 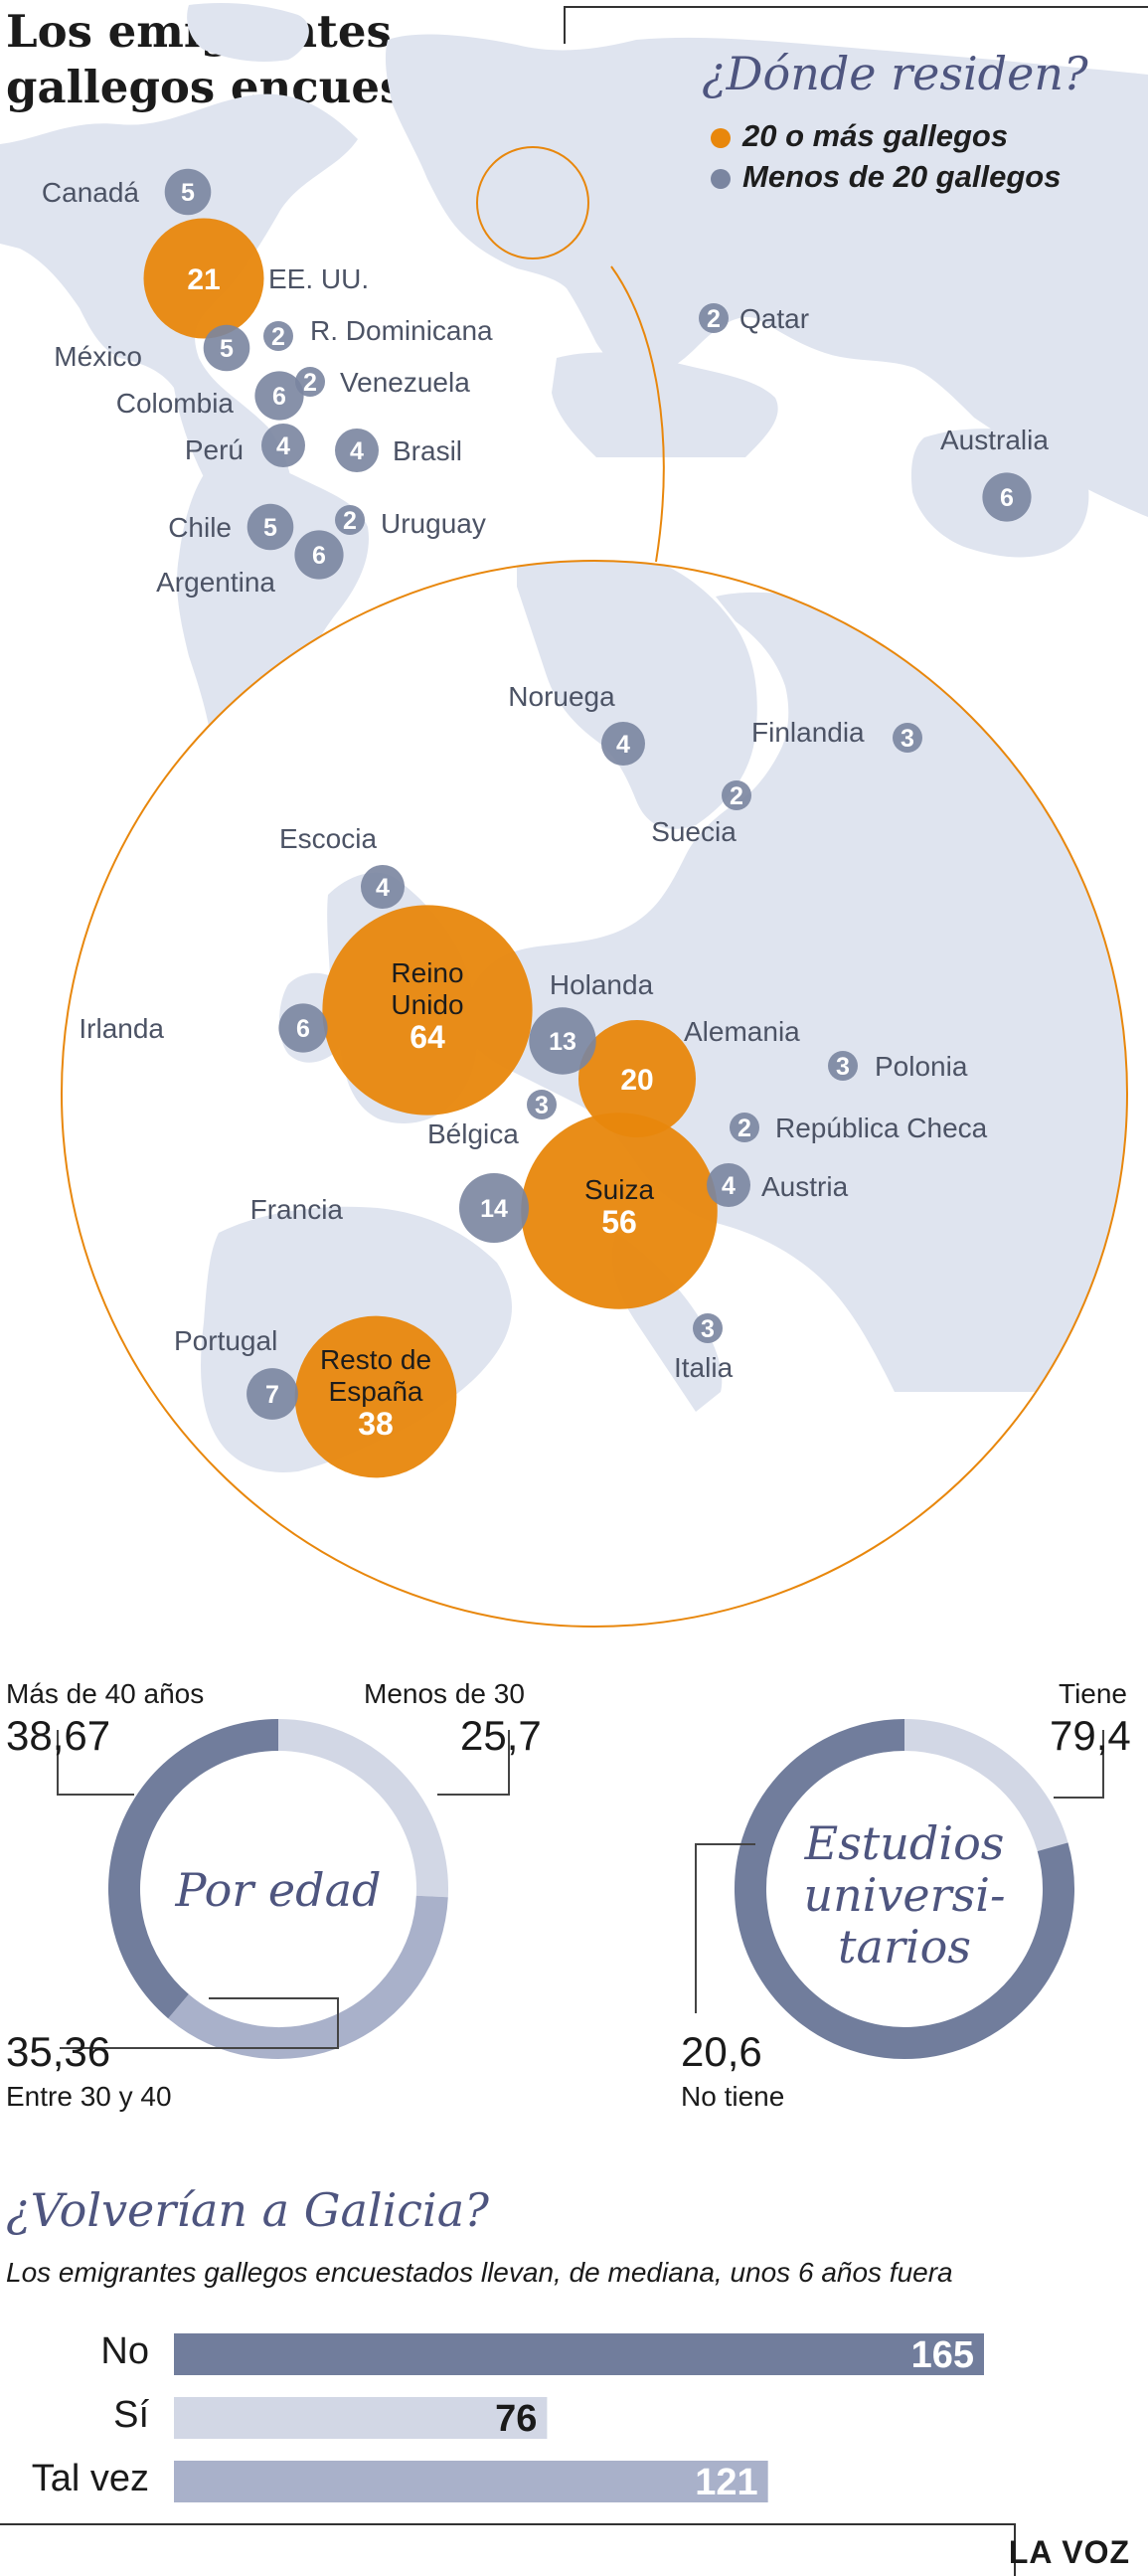 I want to click on edu-center-line3: tarios, so click(x=904, y=1947).